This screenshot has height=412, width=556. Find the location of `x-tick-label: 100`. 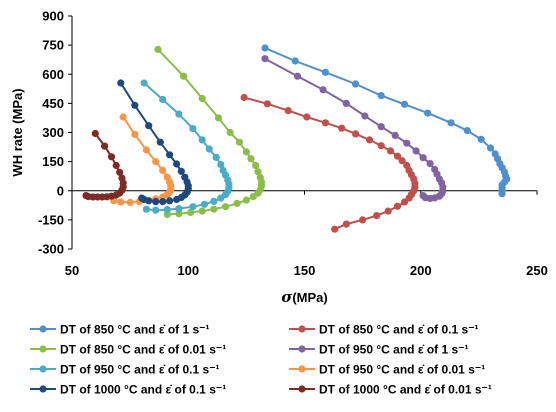

x-tick-label: 100 is located at coordinates (188, 270).